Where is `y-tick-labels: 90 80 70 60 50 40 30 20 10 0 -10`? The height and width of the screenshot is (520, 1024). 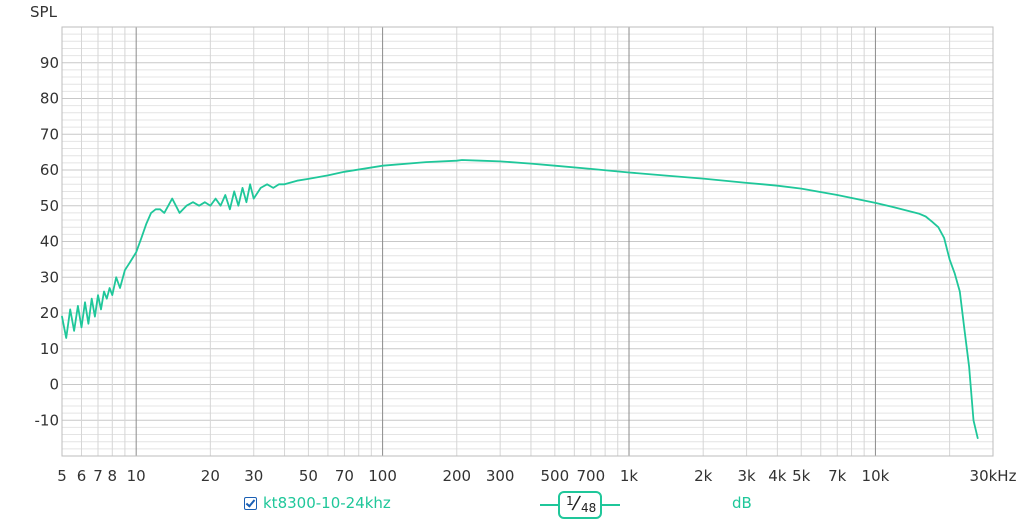
y-tick-labels: 90 80 70 60 50 40 30 20 10 0 -10 is located at coordinates (47, 242).